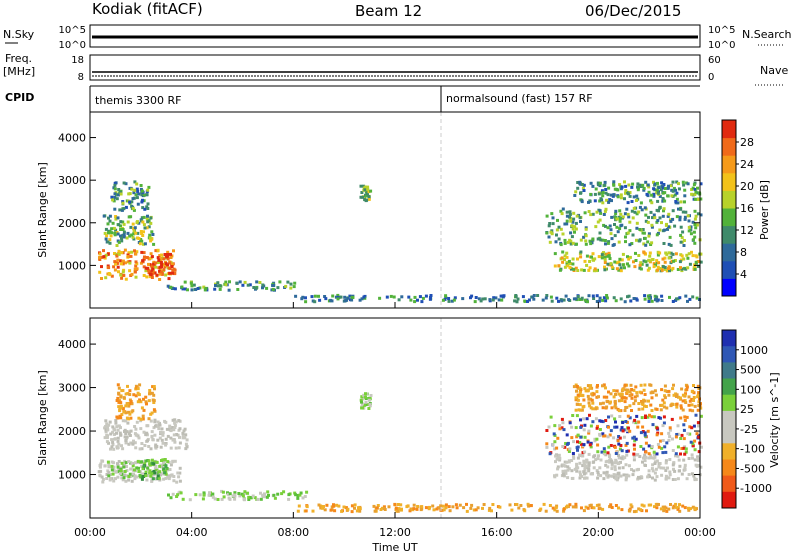 The image size is (800, 554). I want to click on nsky-tick-top: 10^5, so click(72, 30).